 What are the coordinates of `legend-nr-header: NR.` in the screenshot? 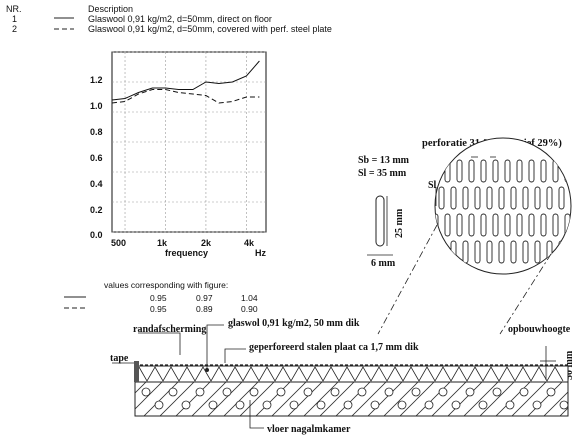 It's located at (14, 9).